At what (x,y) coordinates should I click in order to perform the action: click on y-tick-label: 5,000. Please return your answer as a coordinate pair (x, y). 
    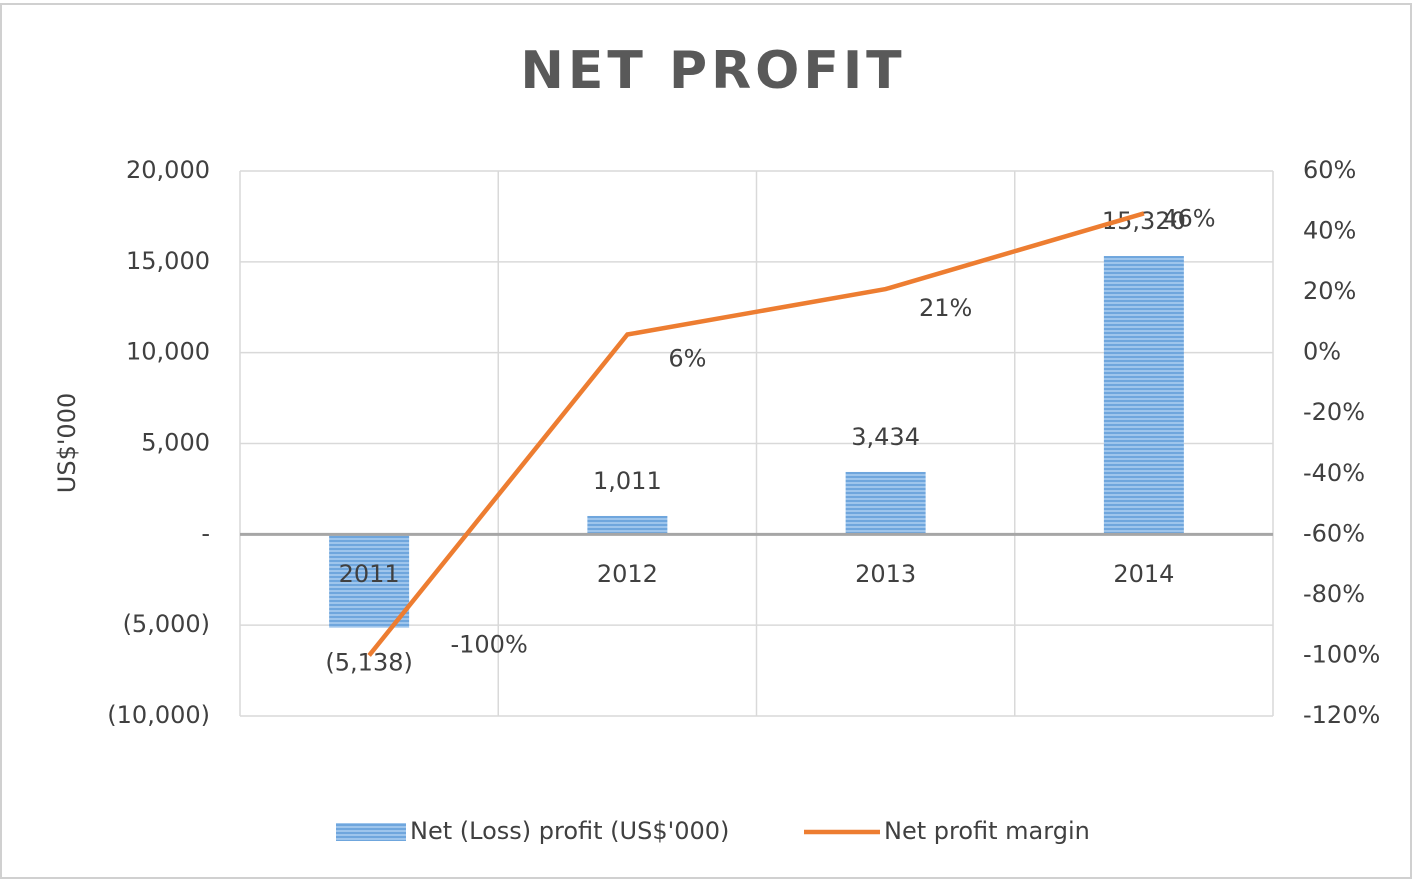
    Looking at the image, I should click on (175, 443).